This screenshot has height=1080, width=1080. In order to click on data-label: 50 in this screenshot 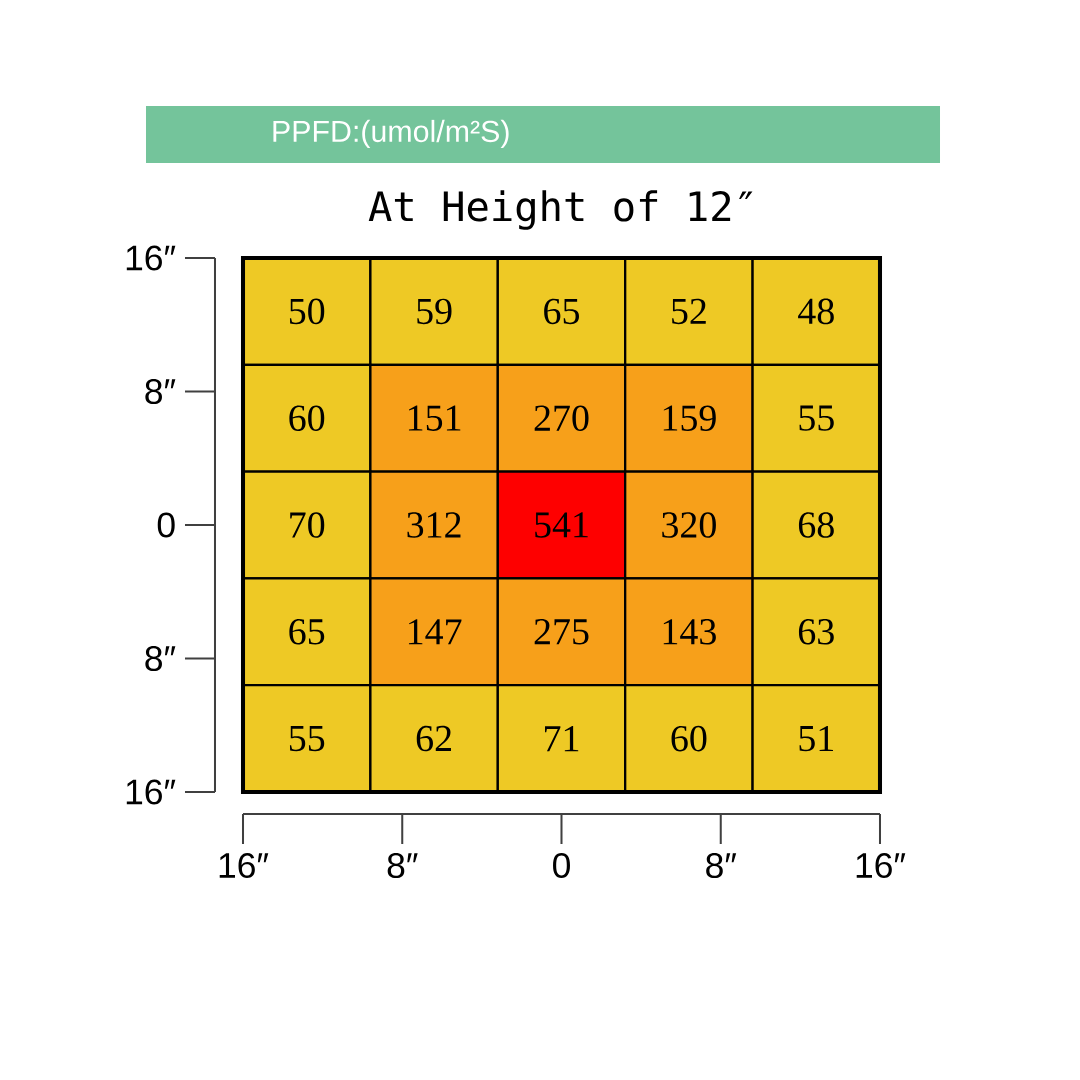, I will do `click(307, 311)`.